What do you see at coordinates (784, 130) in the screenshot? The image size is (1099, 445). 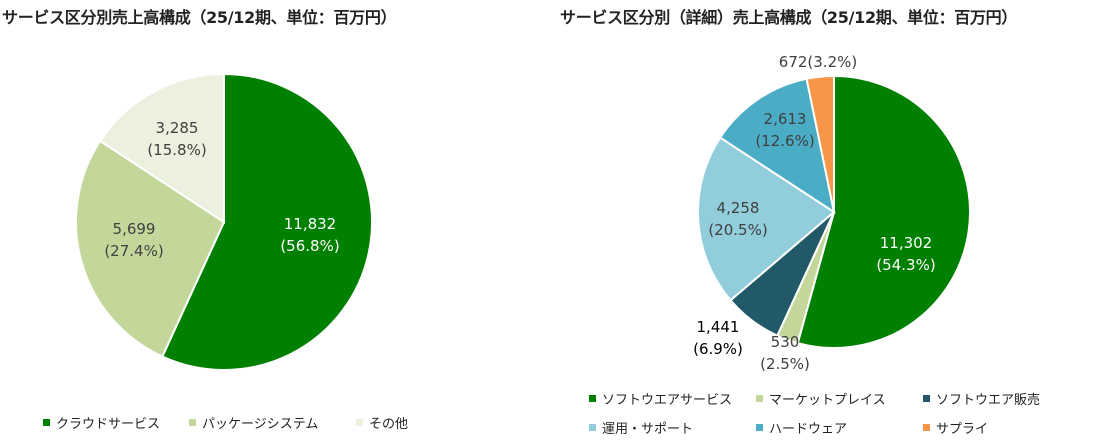 I see `right-label-hardware: 2,613 (12.6%)` at bounding box center [784, 130].